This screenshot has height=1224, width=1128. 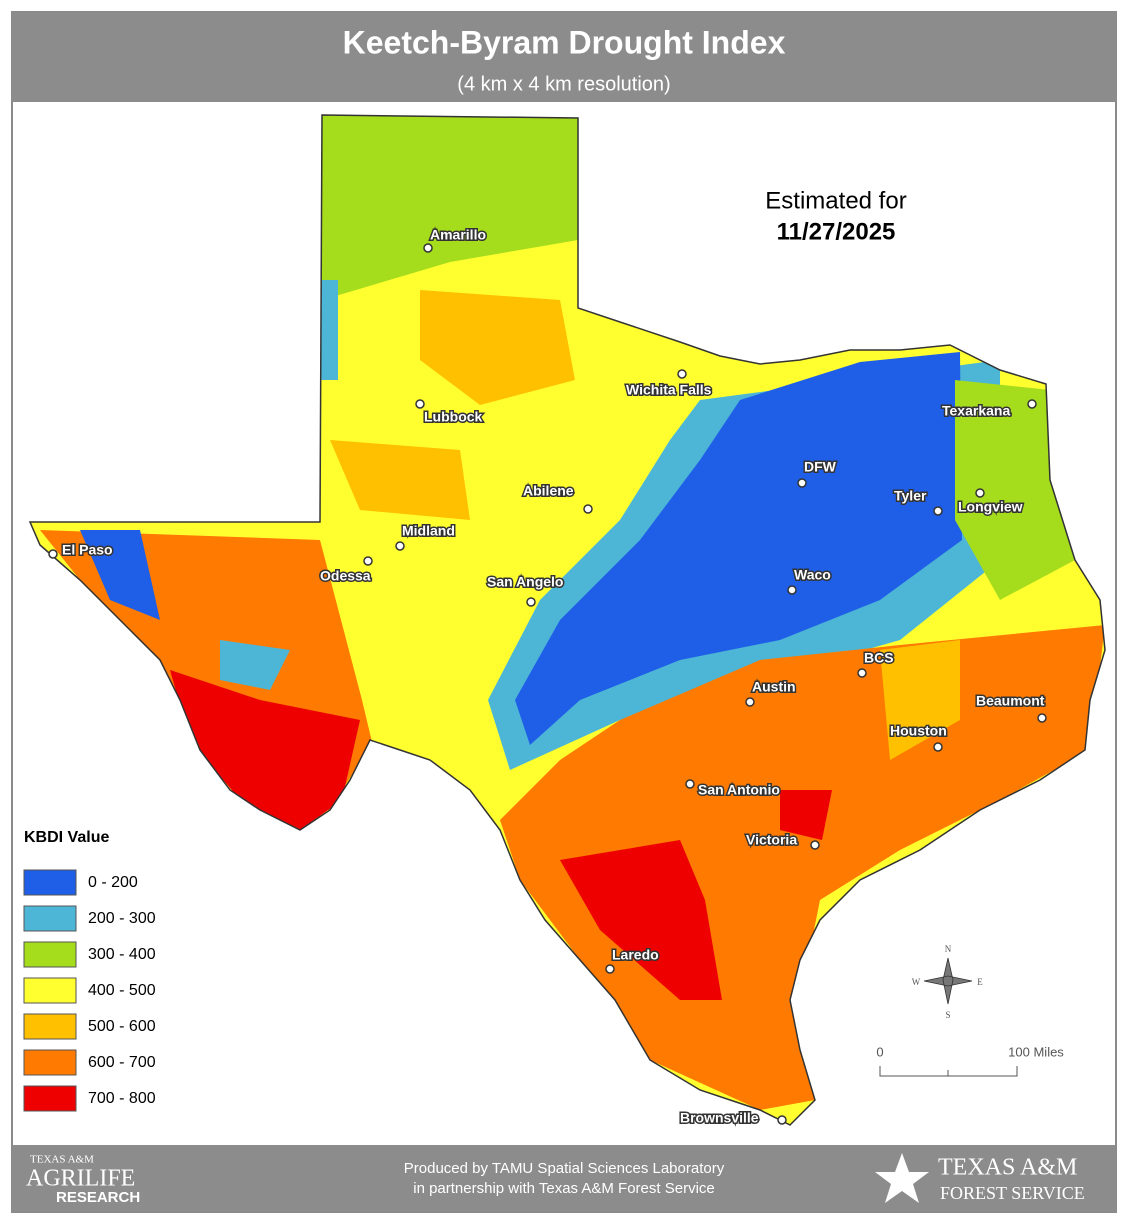 I want to click on legend-label: 400 - 500, so click(x=122, y=990).